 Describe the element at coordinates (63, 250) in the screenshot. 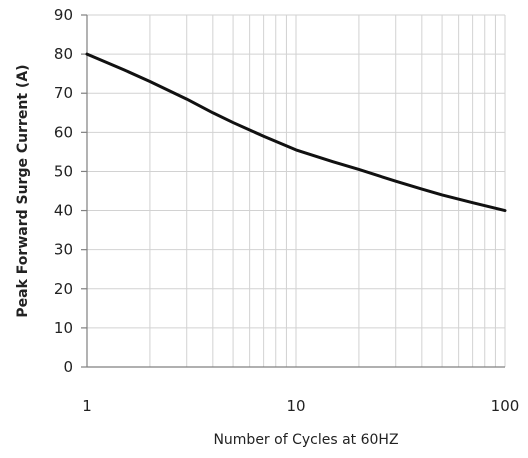

I see `y-tick-label: 30` at that location.